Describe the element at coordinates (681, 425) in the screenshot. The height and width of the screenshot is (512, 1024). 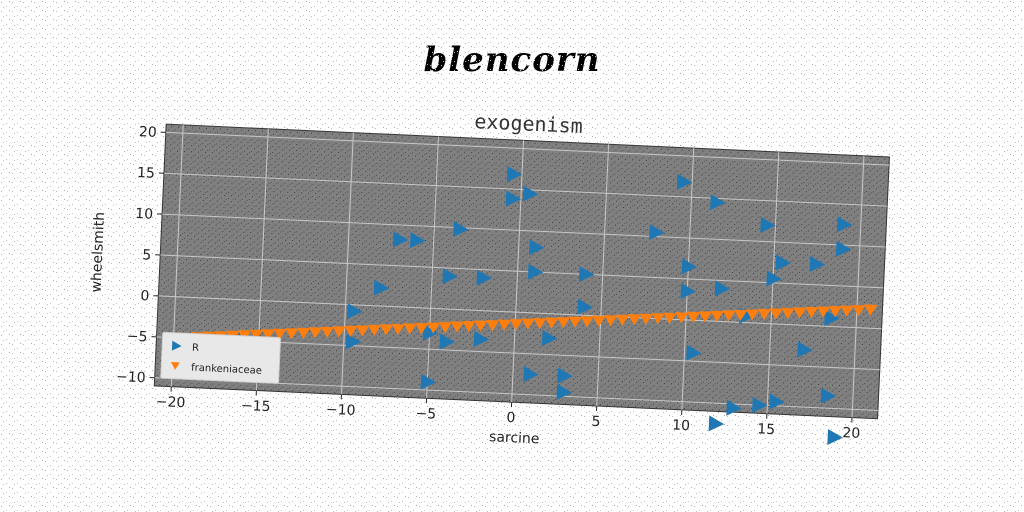
I see `x-tick-label: 10` at that location.